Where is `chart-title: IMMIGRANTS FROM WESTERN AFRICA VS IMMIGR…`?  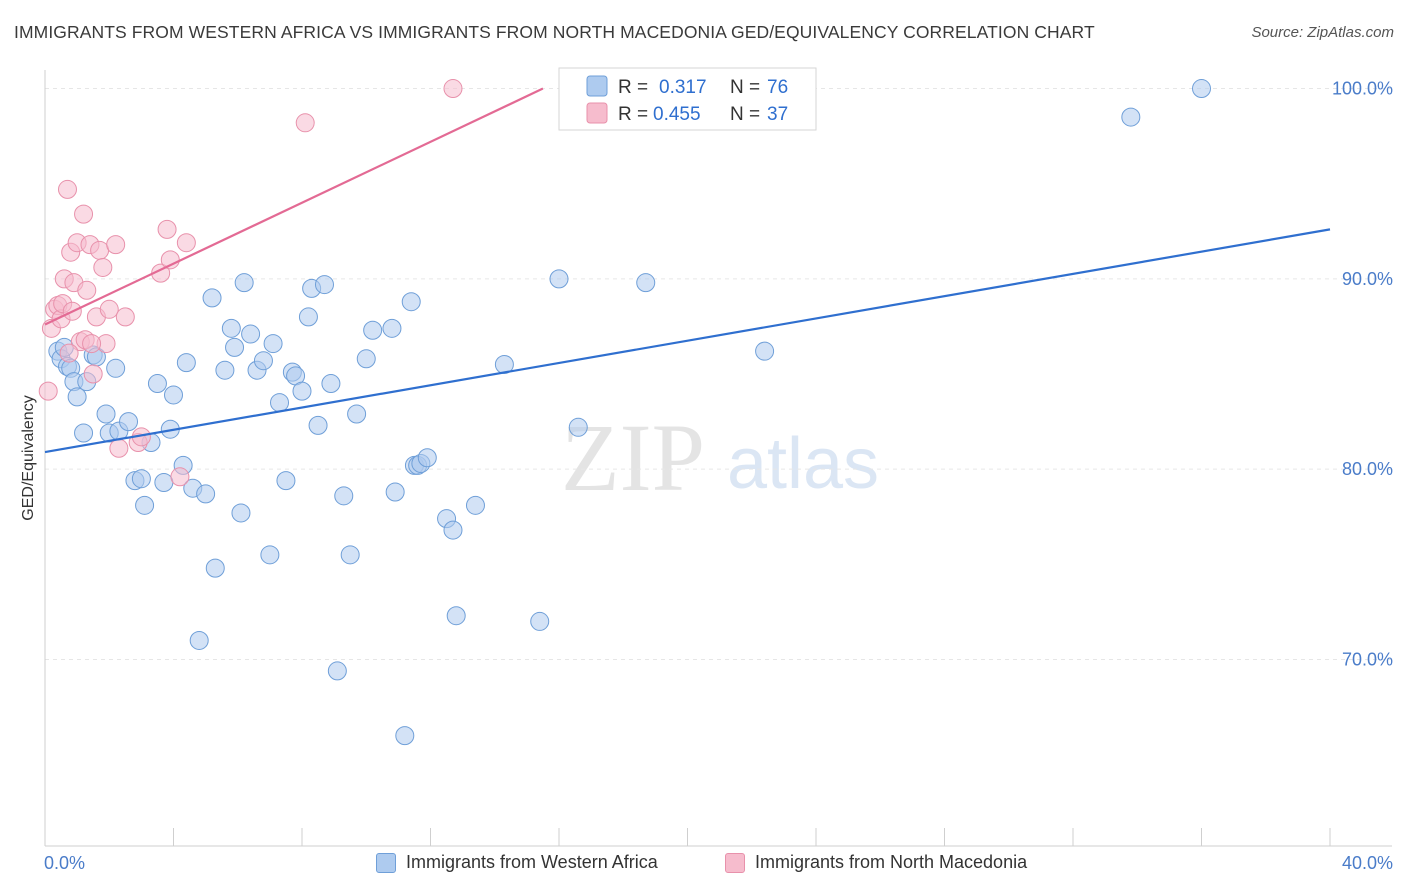
chart-title: IMMIGRANTS FROM WESTERN AFRICA VS IMMIGR… is located at coordinates (554, 32).